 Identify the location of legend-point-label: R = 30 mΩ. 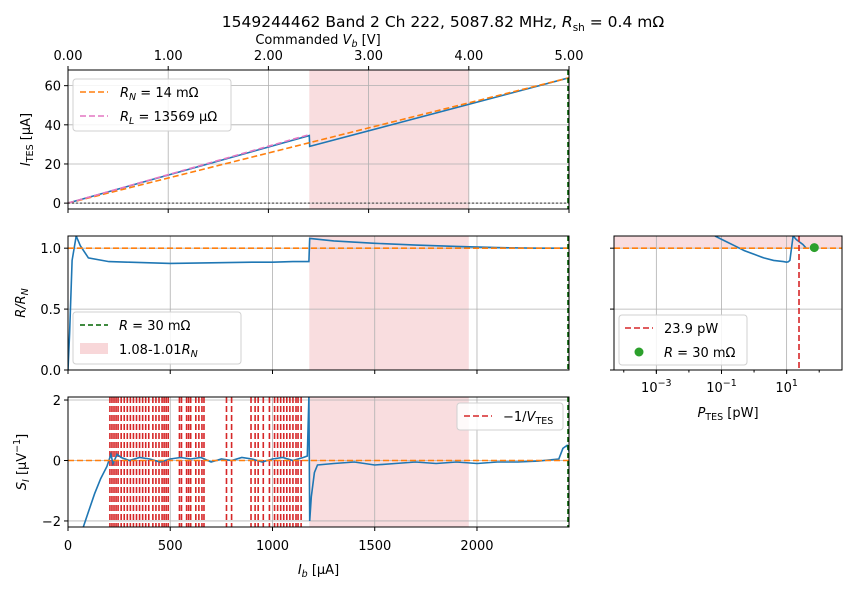
(700, 353).